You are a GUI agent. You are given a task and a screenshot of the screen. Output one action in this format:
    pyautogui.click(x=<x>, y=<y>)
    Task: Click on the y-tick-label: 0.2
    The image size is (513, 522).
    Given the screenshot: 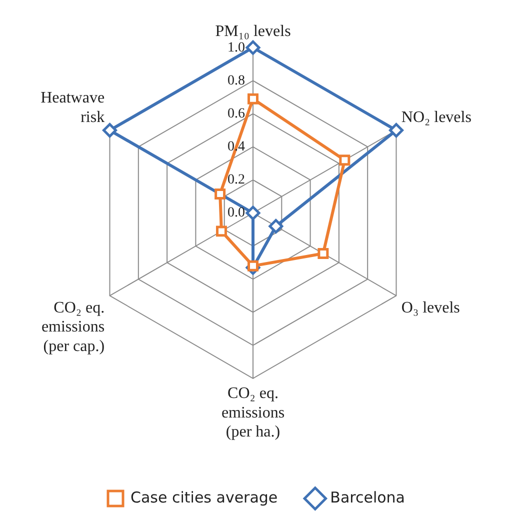 What is the action you would take?
    pyautogui.click(x=236, y=180)
    